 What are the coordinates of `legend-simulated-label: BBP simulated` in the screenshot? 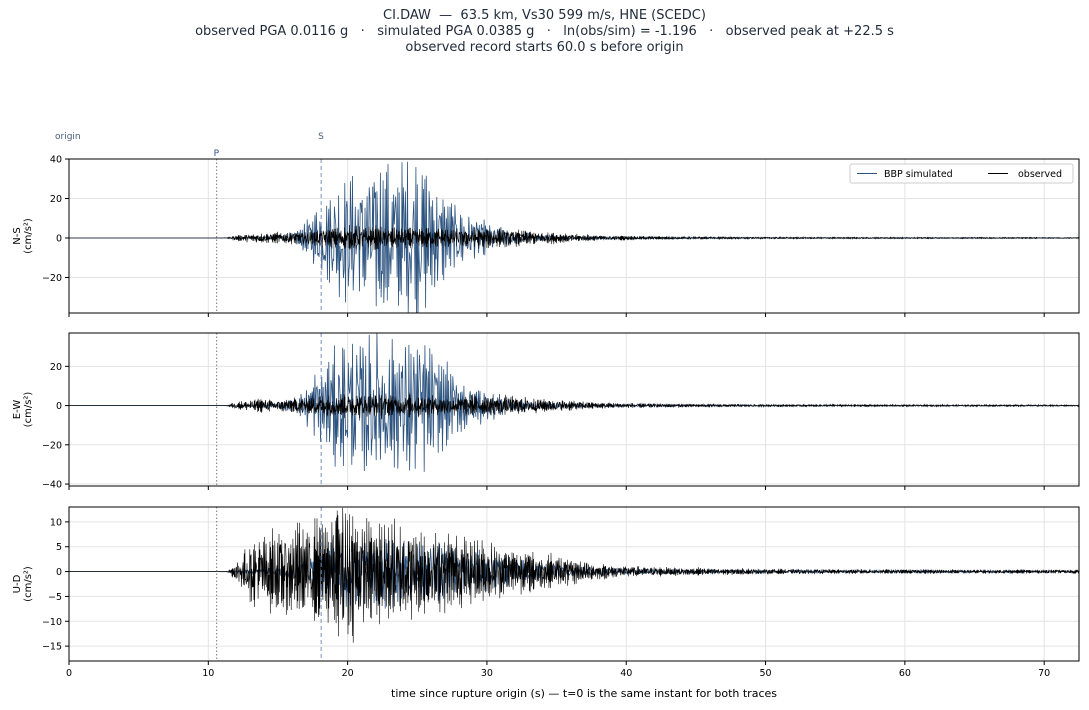 It's located at (918, 174).